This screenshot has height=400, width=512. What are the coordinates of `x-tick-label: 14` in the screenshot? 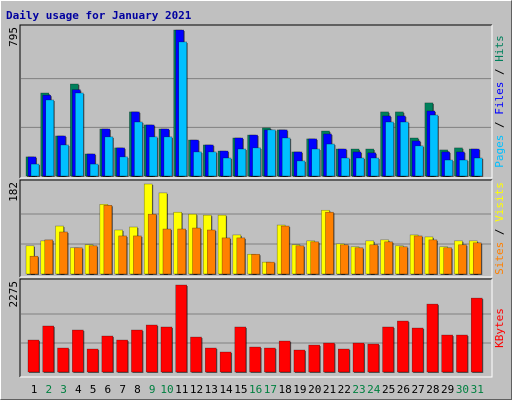 It's located at (226, 389).